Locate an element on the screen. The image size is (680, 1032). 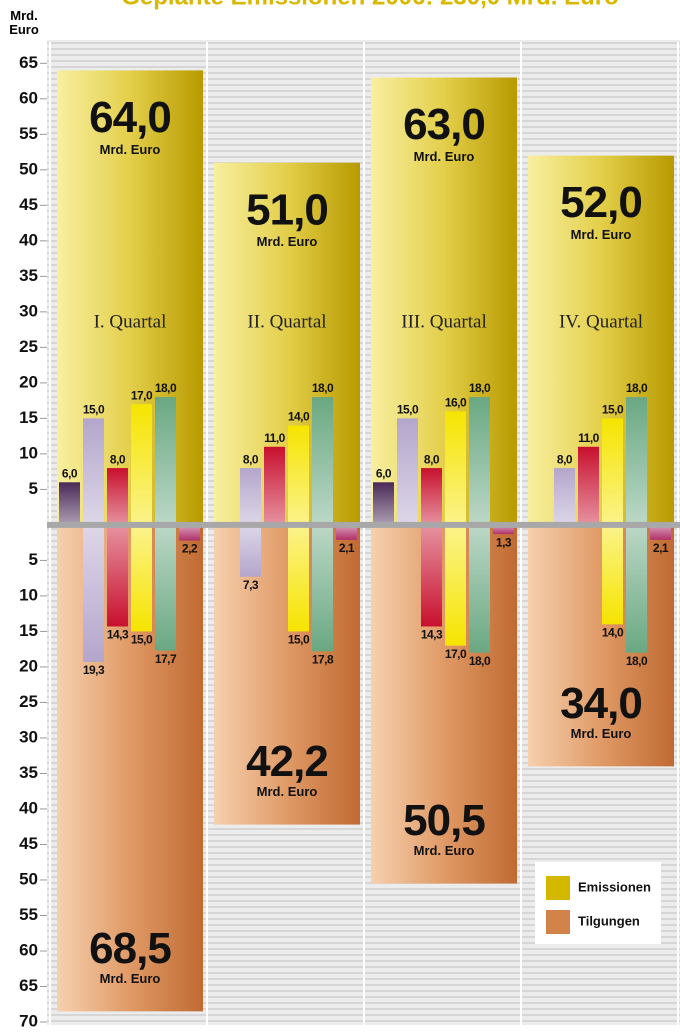
emission-label: 52,0 is located at coordinates (601, 202).